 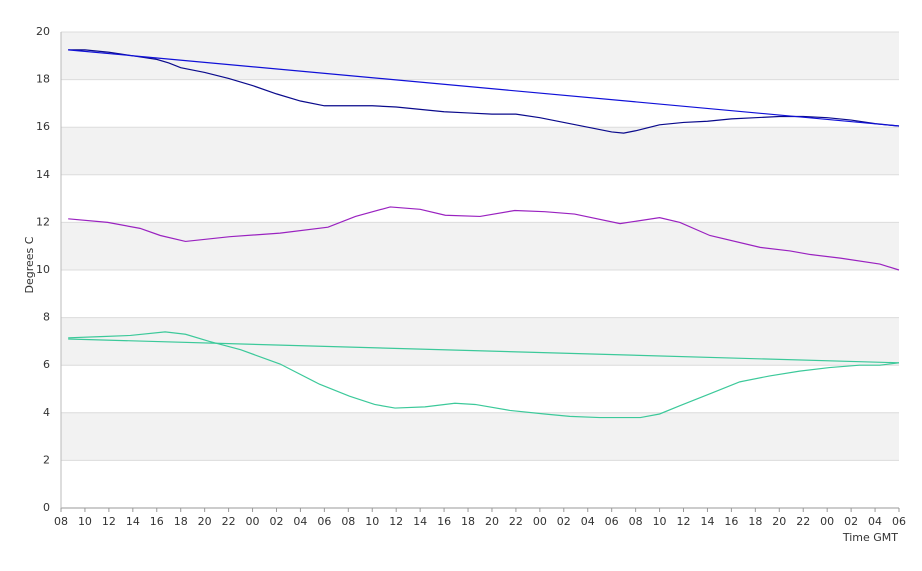 I want to click on y-tick-label: 12, so click(x=43, y=221).